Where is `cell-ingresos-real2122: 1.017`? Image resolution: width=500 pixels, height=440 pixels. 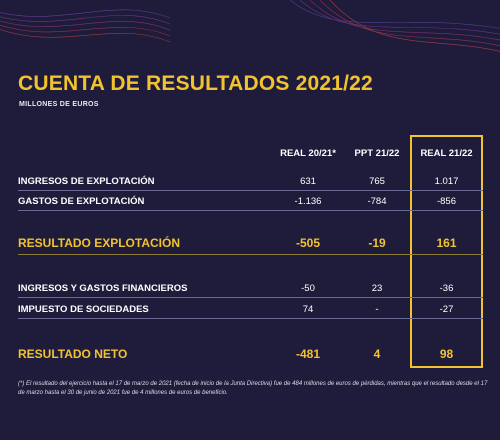 cell-ingresos-real2122: 1.017 is located at coordinates (446, 181).